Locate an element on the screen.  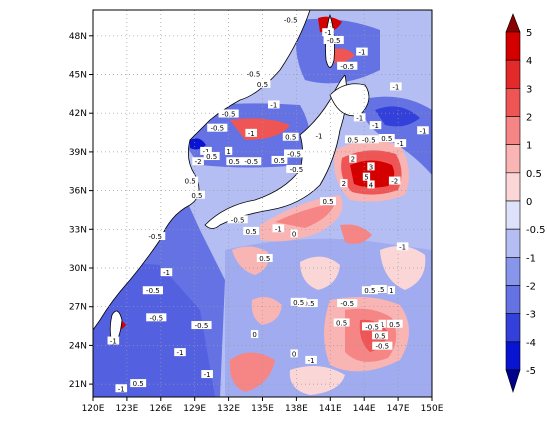
colorbar-label: -2 is located at coordinates (531, 287).